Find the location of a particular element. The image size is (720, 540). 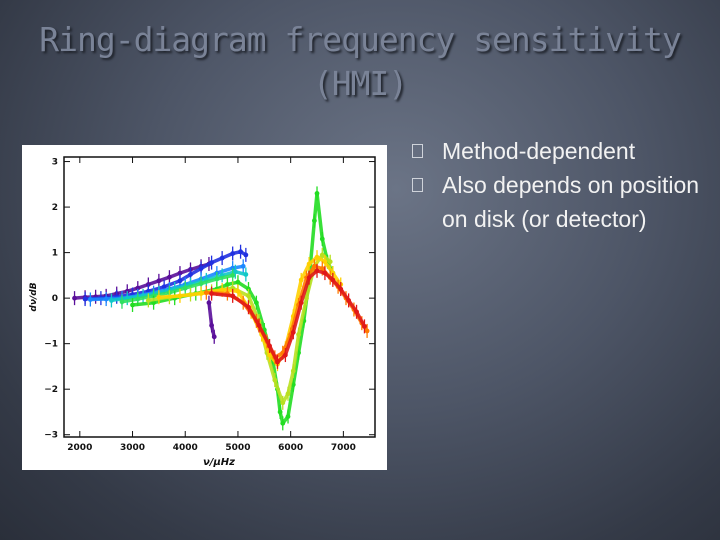

title-line-1: Ring-diagram frequency sensitivity is located at coordinates (360, 39).